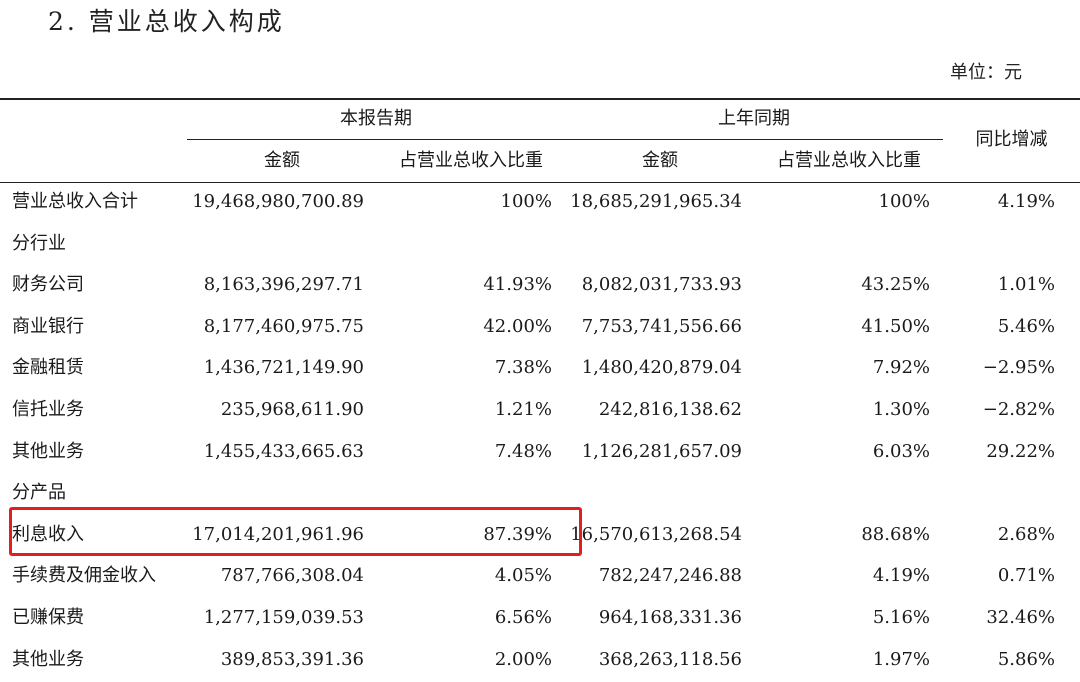 This screenshot has width=1080, height=682. Describe the element at coordinates (523, 659) in the screenshot. I see `row-current-share: 2.00%` at that location.